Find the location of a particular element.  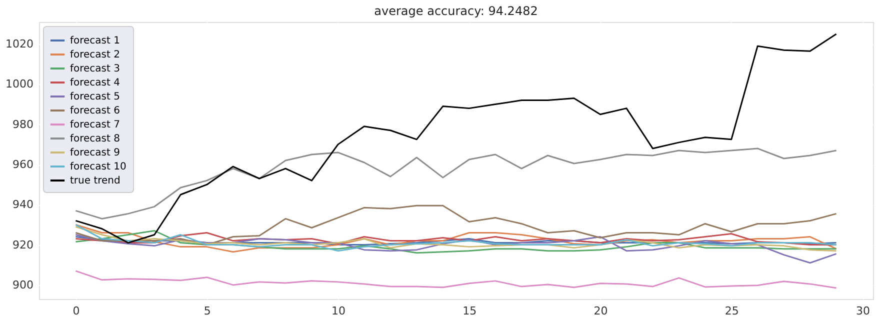

legend-label: forecast 4 is located at coordinates (95, 83).